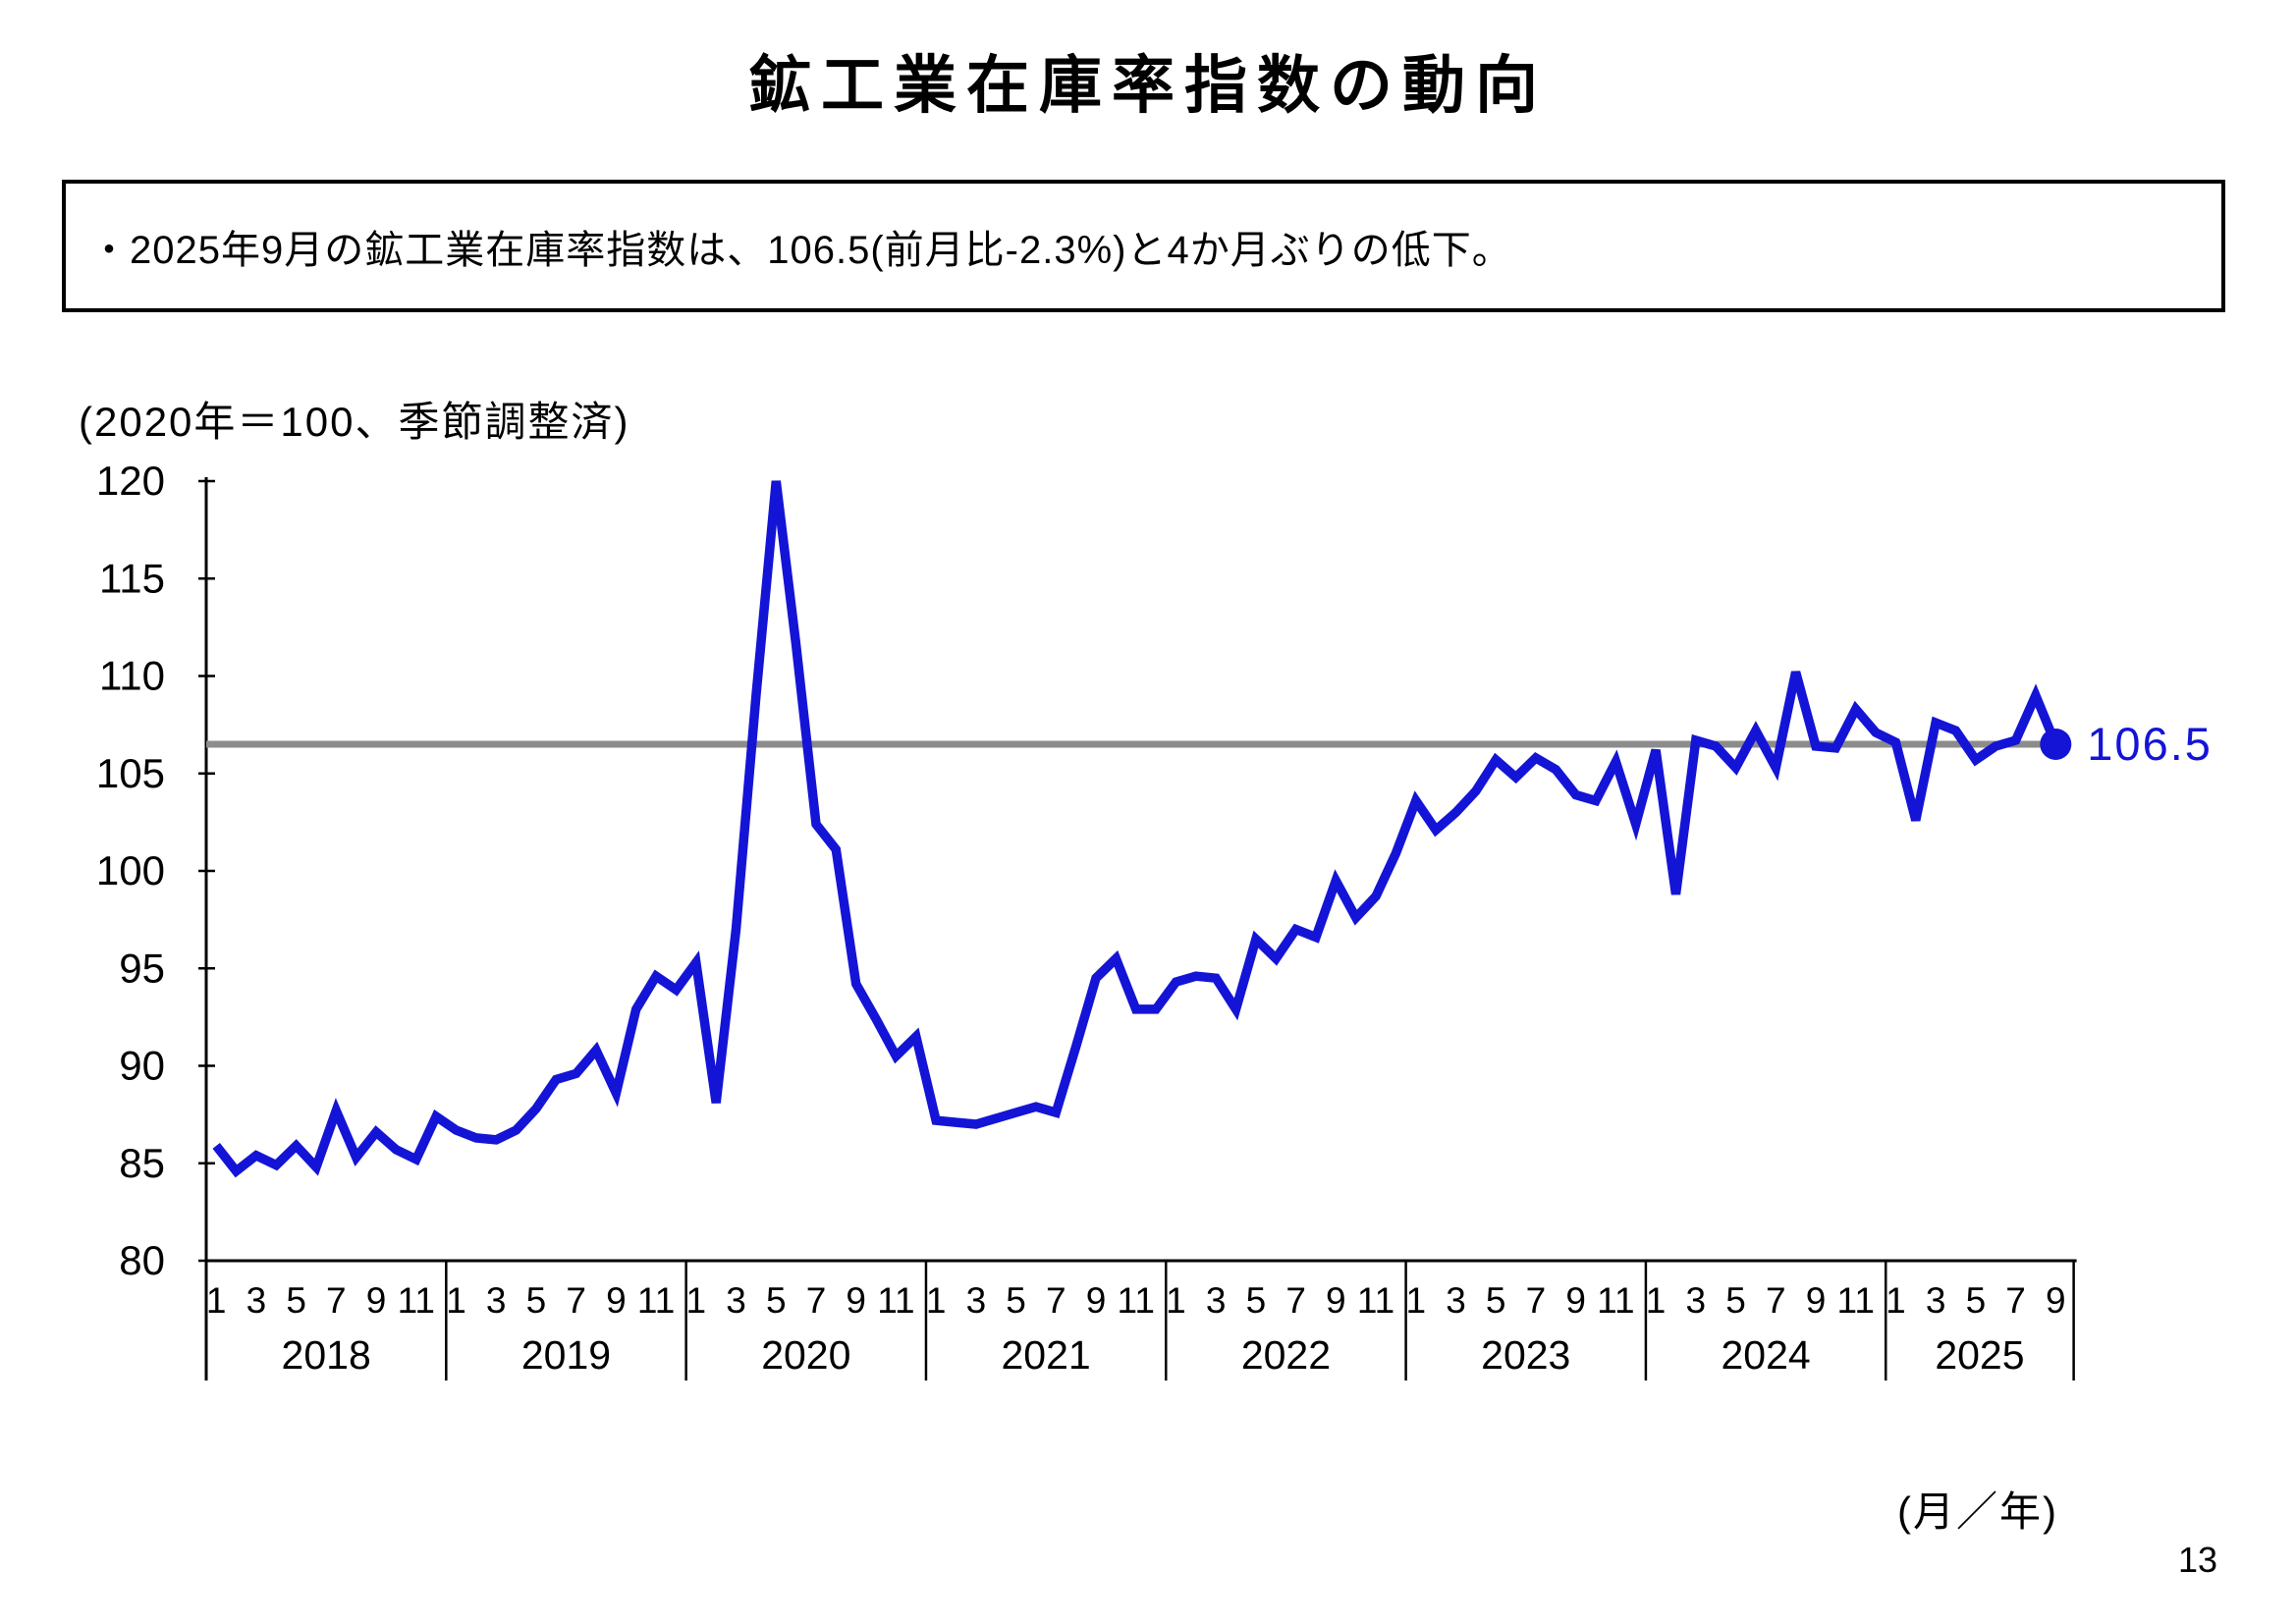  Describe the element at coordinates (1046, 1355) in the screenshot. I see `x-axis-year-label: 2021` at that location.